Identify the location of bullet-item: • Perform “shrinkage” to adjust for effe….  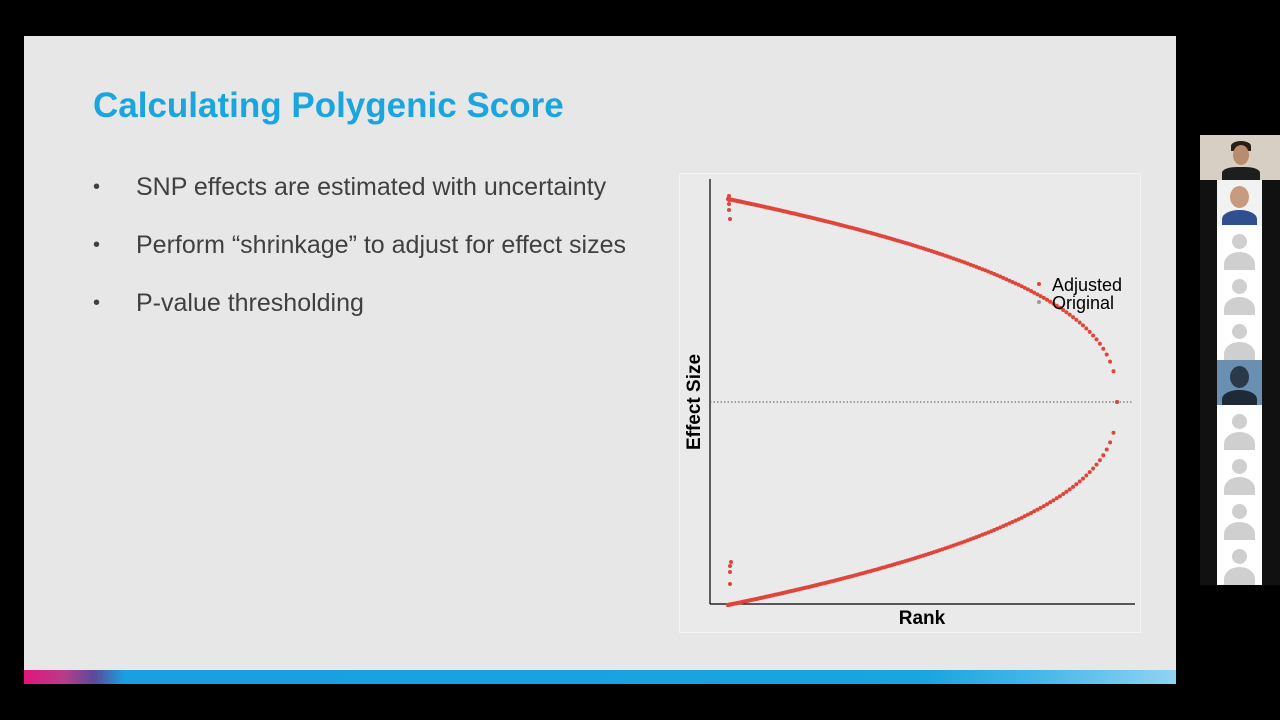
(373, 245).